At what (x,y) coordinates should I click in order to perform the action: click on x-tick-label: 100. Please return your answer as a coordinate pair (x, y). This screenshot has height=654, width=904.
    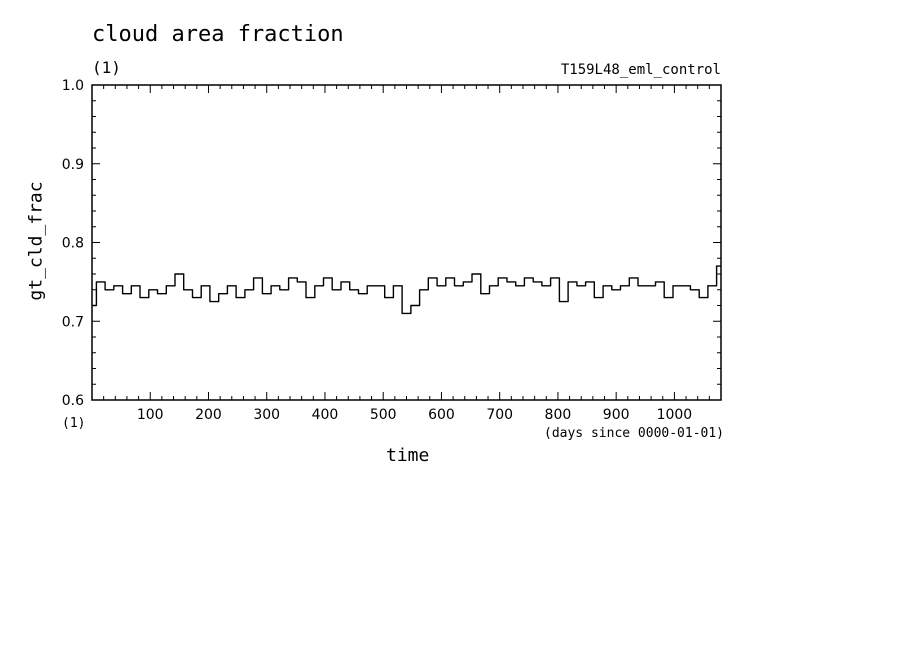
    Looking at the image, I should click on (150, 415).